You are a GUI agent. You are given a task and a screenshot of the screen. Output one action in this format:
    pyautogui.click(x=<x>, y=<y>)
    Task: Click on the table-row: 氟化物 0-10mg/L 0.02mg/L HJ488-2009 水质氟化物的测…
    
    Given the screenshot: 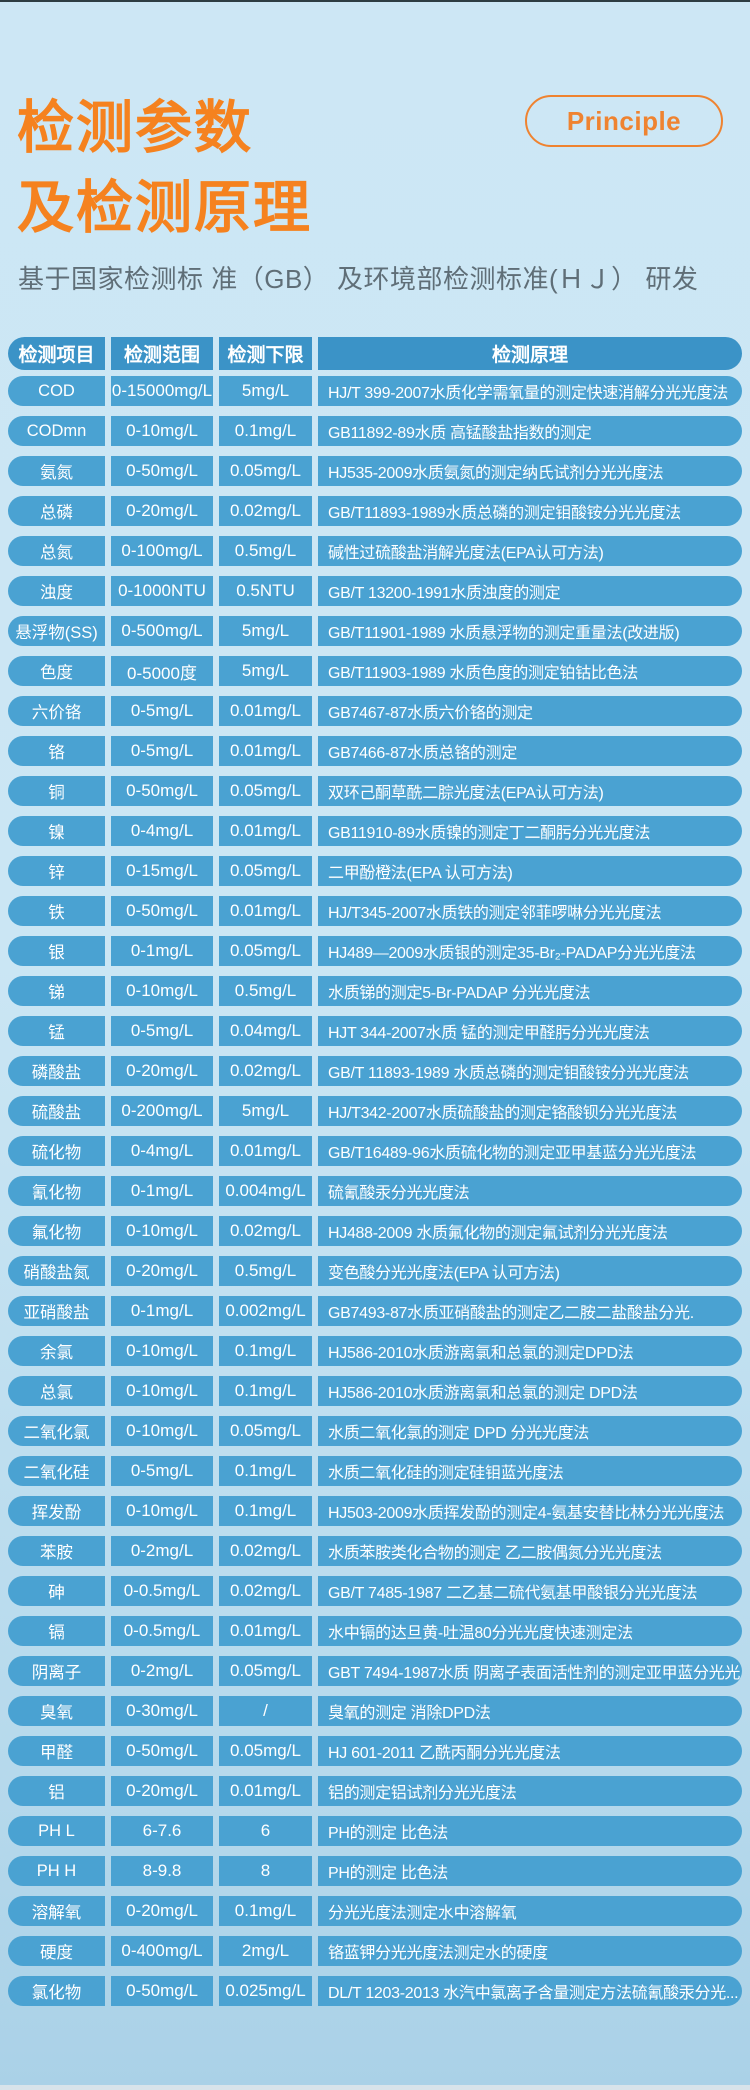 What is the action you would take?
    pyautogui.click(x=375, y=1231)
    